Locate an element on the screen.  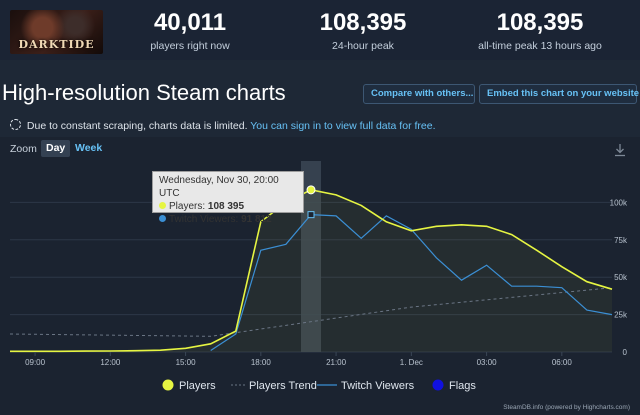
stat-all-time-peak: 108,395 all-time peak 13 hours ago is located at coordinates (540, 31).